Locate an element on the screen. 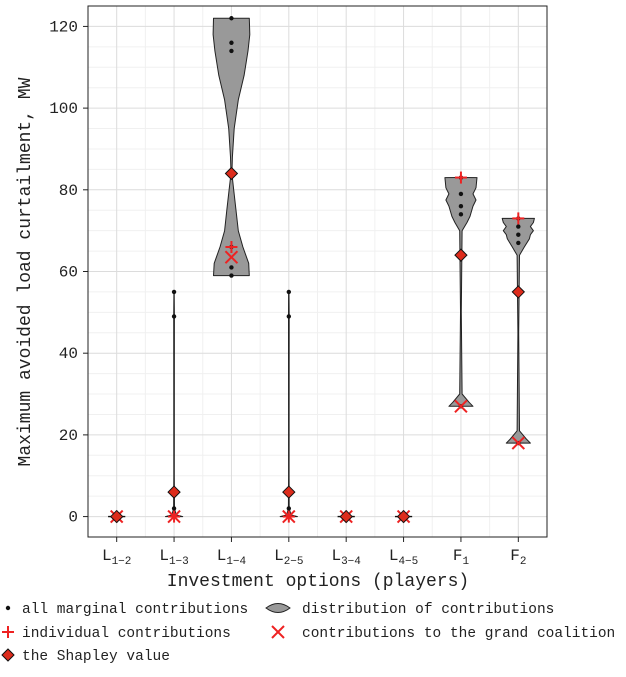 This screenshot has height=677, width=626. legend-label: individual contributions is located at coordinates (126, 634).